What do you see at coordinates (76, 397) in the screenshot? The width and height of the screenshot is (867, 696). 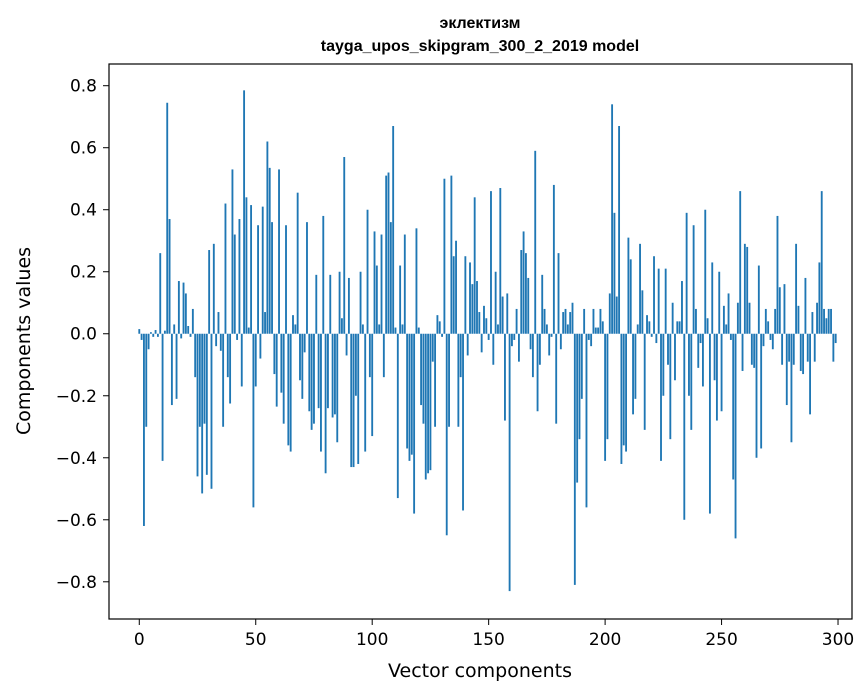 I see `y-tick-label: −0.2` at bounding box center [76, 397].